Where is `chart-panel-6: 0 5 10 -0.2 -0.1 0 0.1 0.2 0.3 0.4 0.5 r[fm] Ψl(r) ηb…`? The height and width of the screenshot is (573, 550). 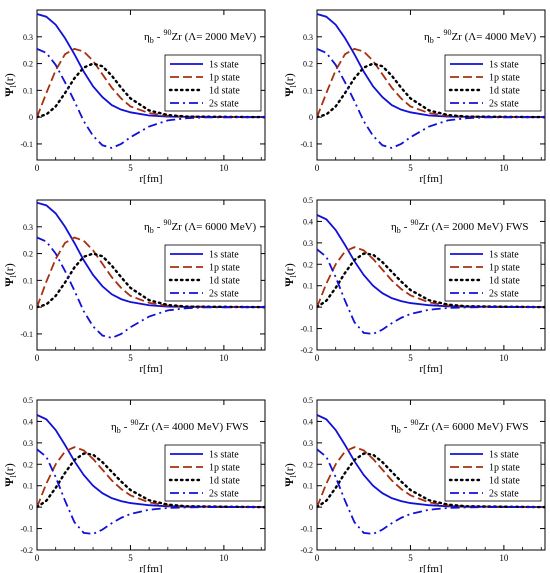 chart-panel-6: 0 5 10 -0.2 -0.1 0 0.1 0.2 0.3 0.4 0.5 r[fm] Ψl(r) ηb… is located at coordinates (414, 484).